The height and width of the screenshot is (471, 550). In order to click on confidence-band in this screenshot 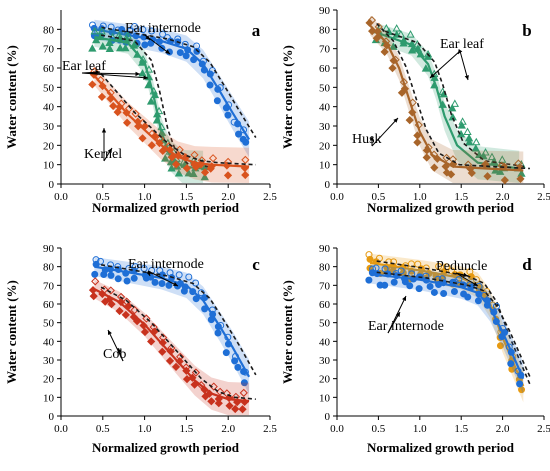, I will do `click(447, 99)`.